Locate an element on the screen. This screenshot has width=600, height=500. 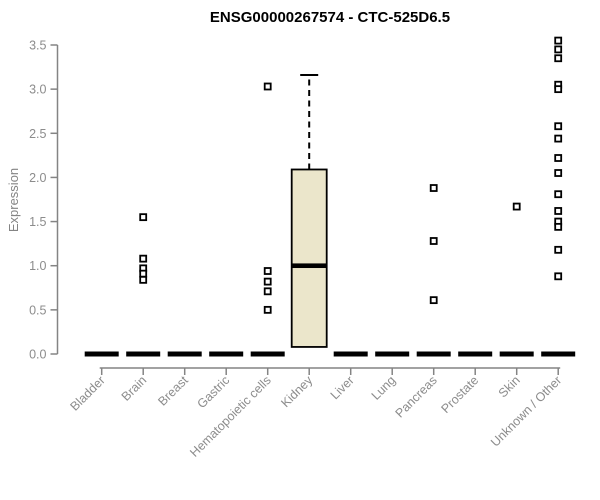
x-tick-label: Lung is located at coordinates (384, 388).